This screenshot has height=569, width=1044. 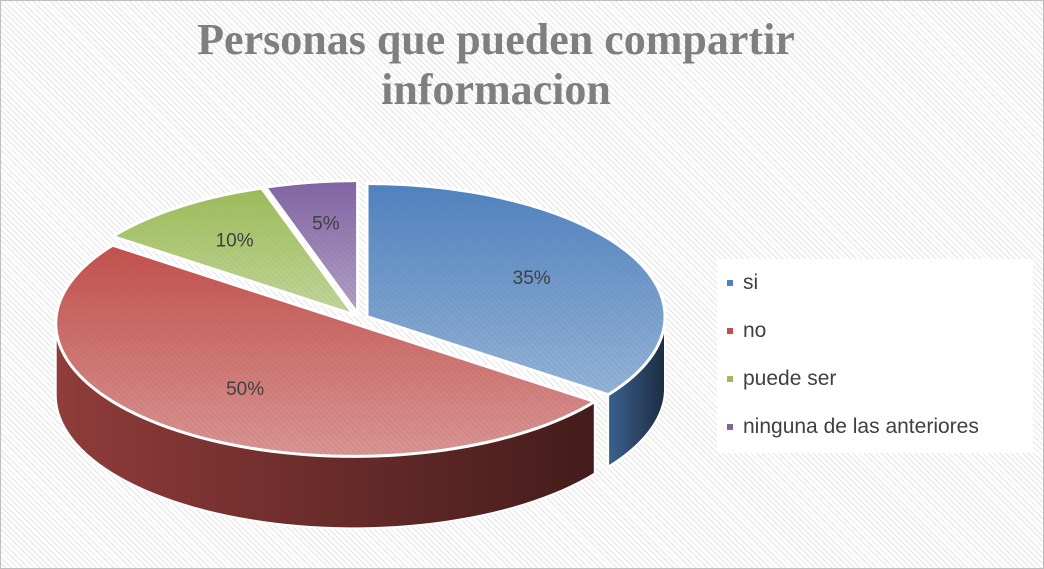 I want to click on data-label: 35%, so click(x=532, y=278).